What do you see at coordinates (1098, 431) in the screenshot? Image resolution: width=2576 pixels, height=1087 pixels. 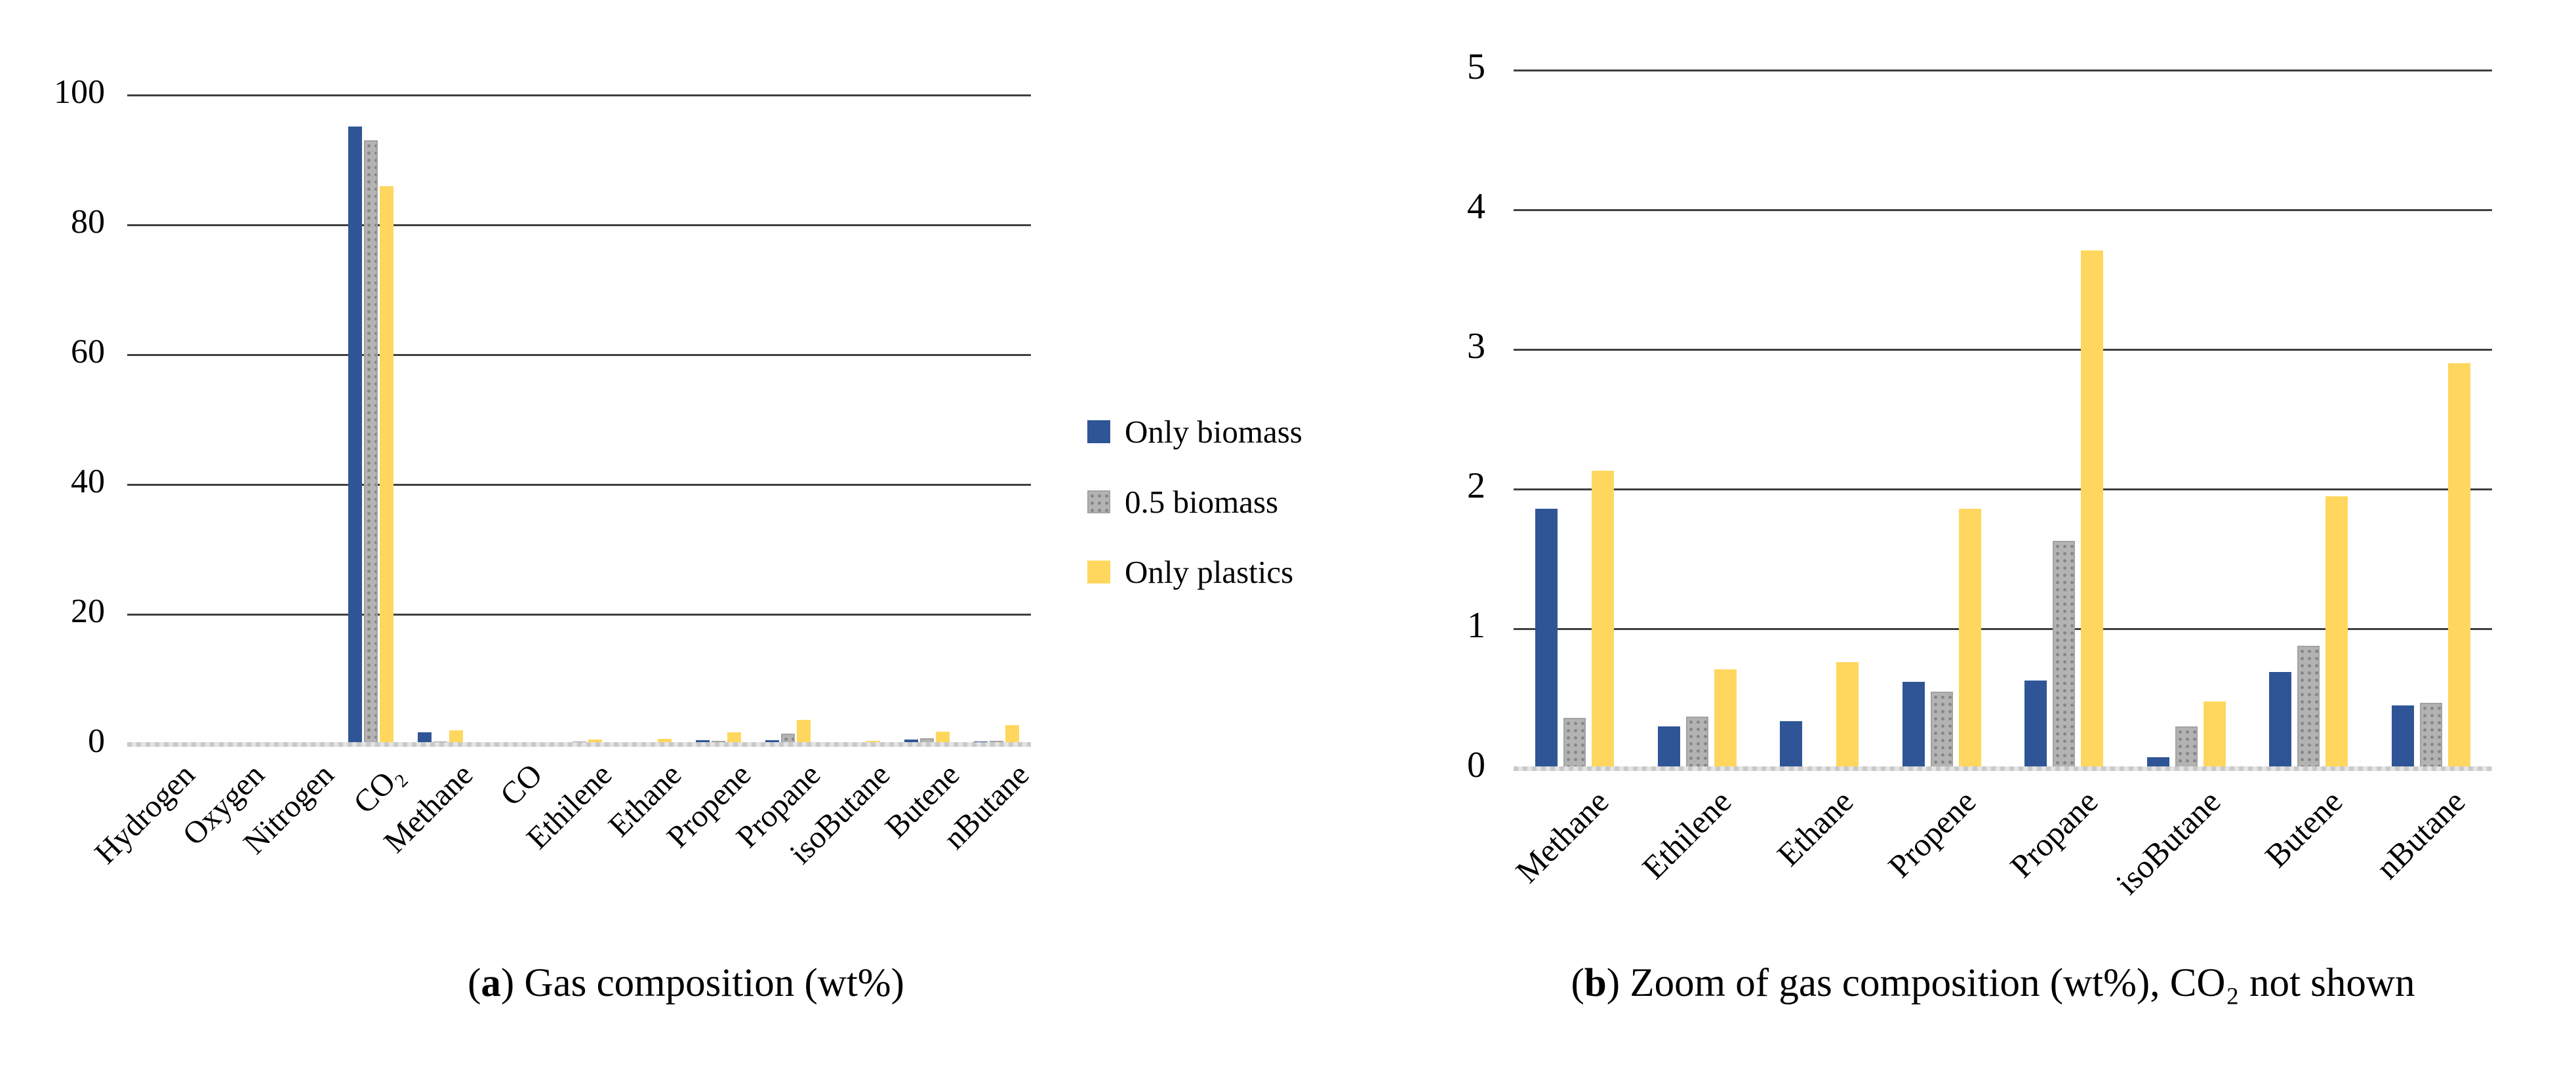 I see `legend-swatch-only-biomass` at bounding box center [1098, 431].